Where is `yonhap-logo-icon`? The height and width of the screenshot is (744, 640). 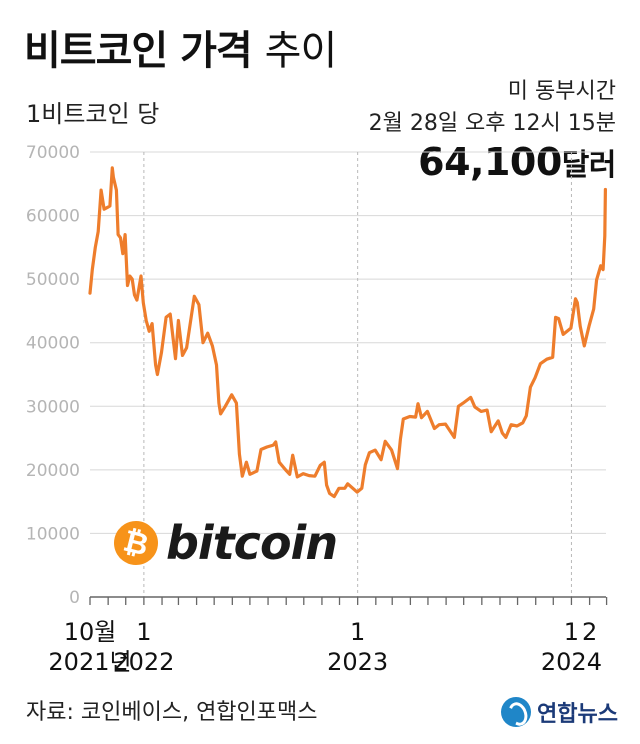 yonhap-logo-icon is located at coordinates (516, 712).